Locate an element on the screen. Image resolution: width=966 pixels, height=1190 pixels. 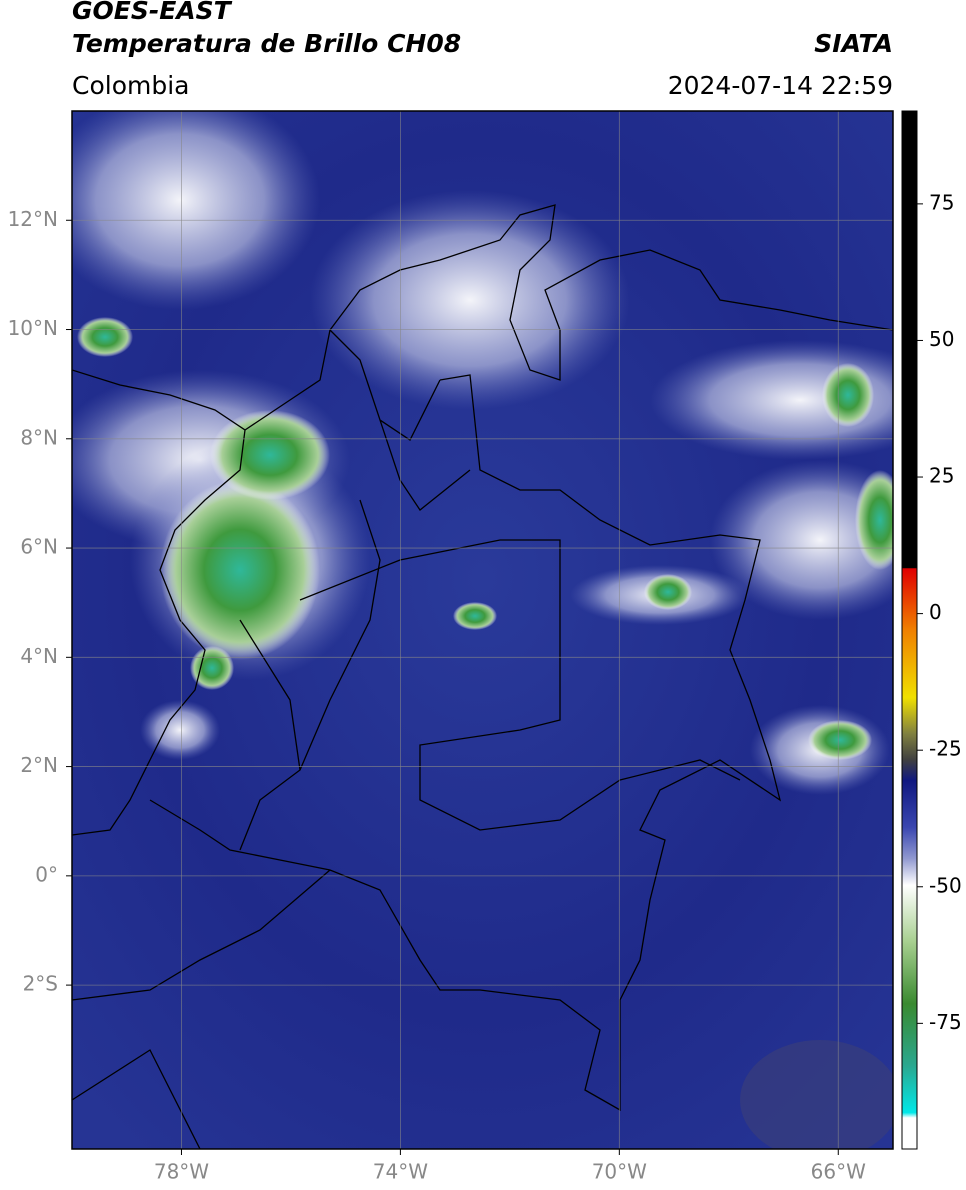
colorbar-tick-label: 0 is located at coordinates (935, 612).